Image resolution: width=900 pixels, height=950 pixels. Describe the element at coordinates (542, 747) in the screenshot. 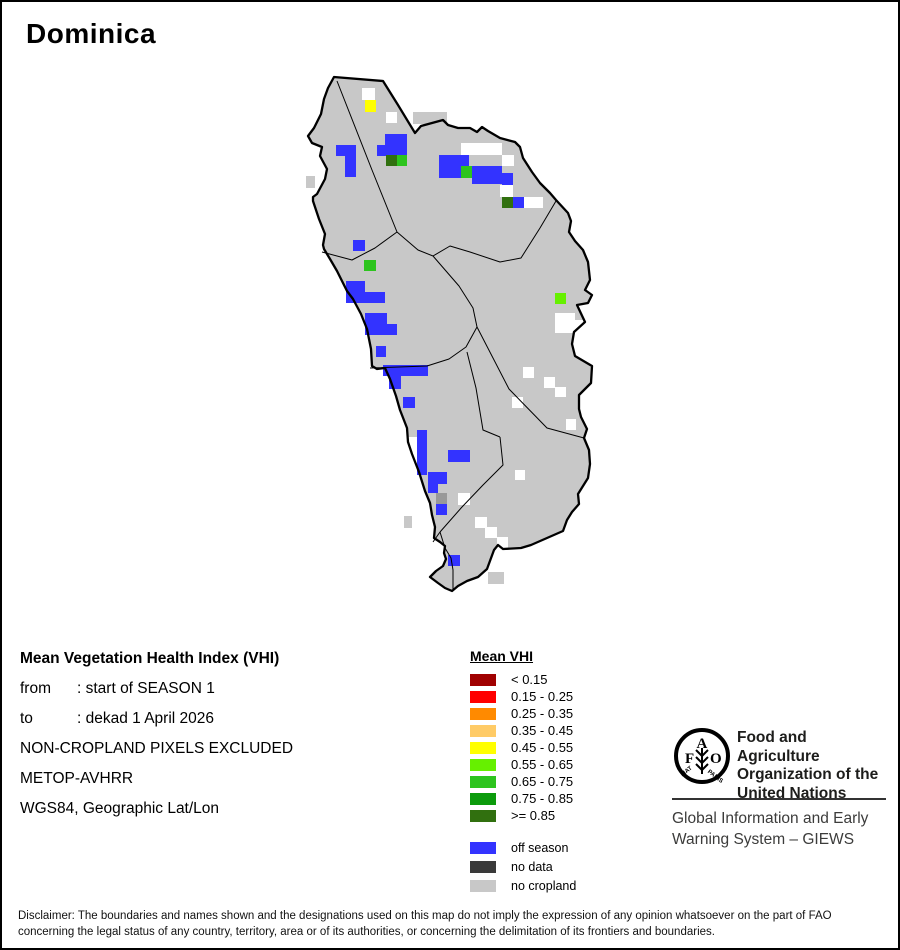

I see `nprefix => nprefix-label: 0.45 - 0.55` at that location.